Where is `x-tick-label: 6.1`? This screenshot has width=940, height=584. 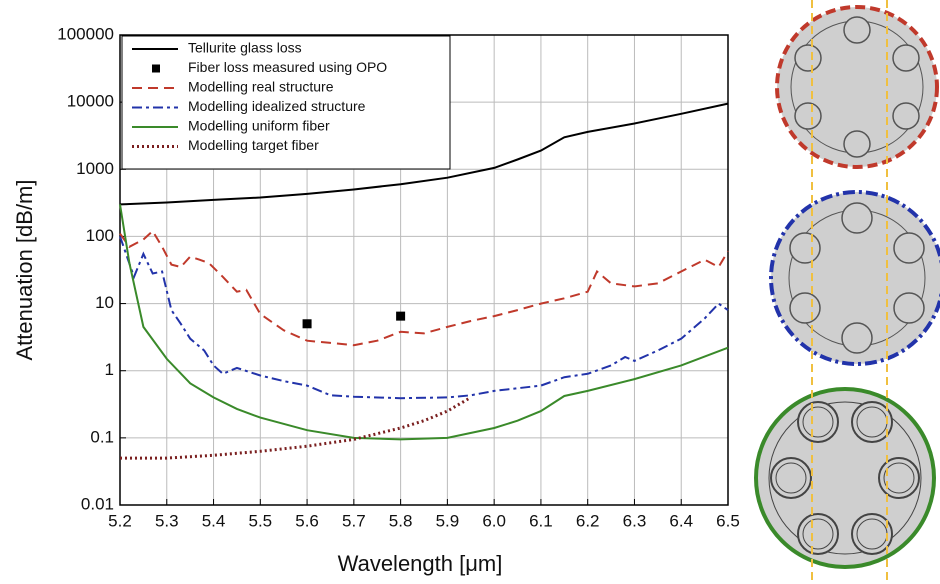
x-tick-label: 6.1 is located at coordinates (541, 520).